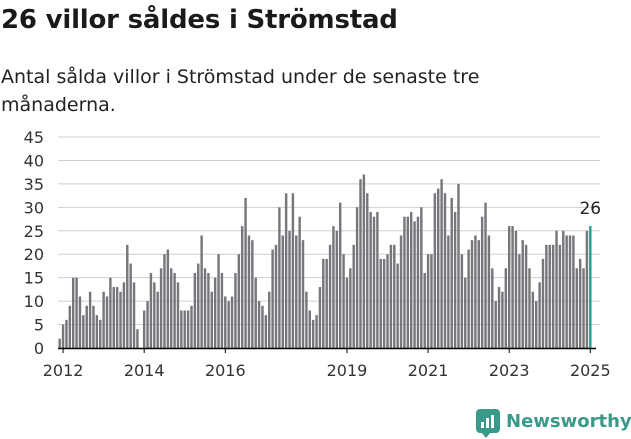 The image size is (631, 439). Describe the element at coordinates (553, 422) in the screenshot. I see `newsworthy-logo: Newsworthy` at that location.